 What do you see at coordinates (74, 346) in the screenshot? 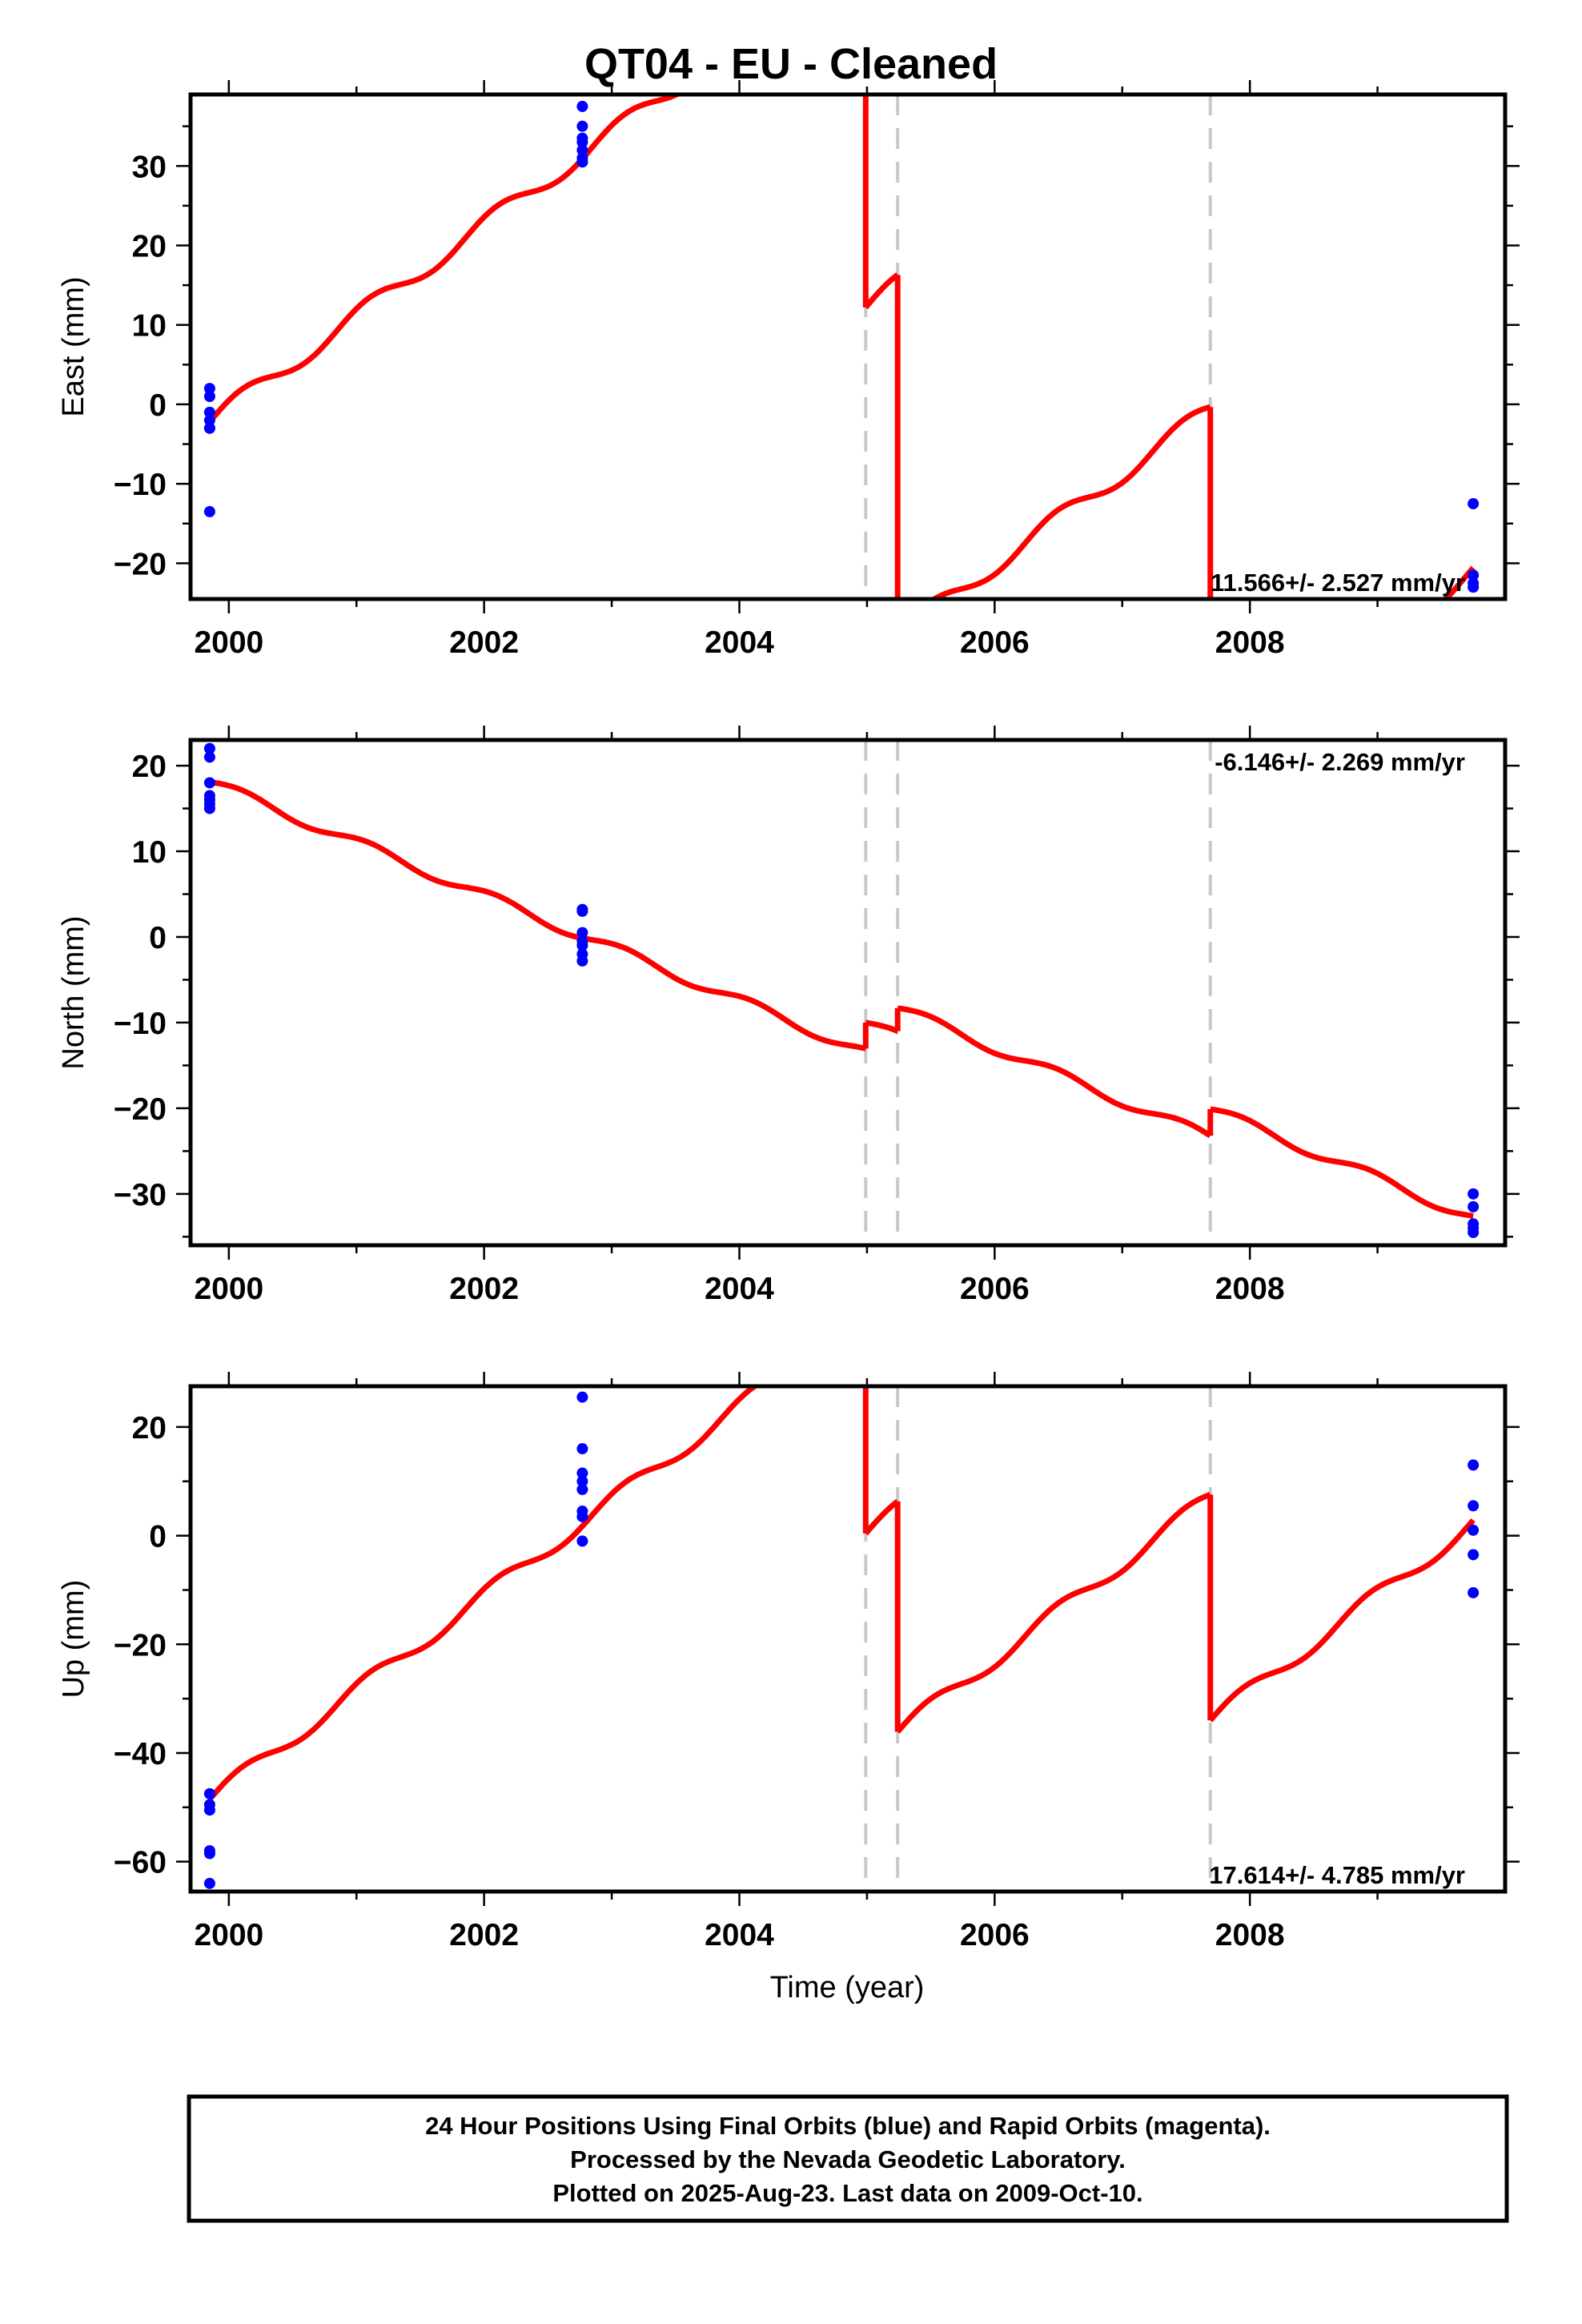
I see `y-axis-label: East (mm)` at bounding box center [74, 346].